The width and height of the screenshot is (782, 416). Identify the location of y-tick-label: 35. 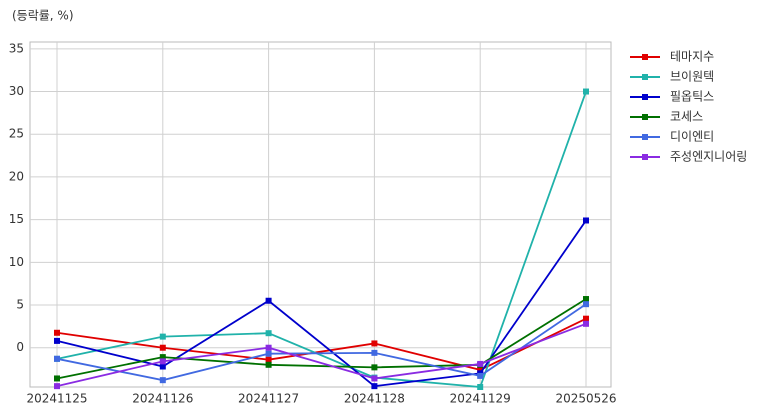
(16, 48).